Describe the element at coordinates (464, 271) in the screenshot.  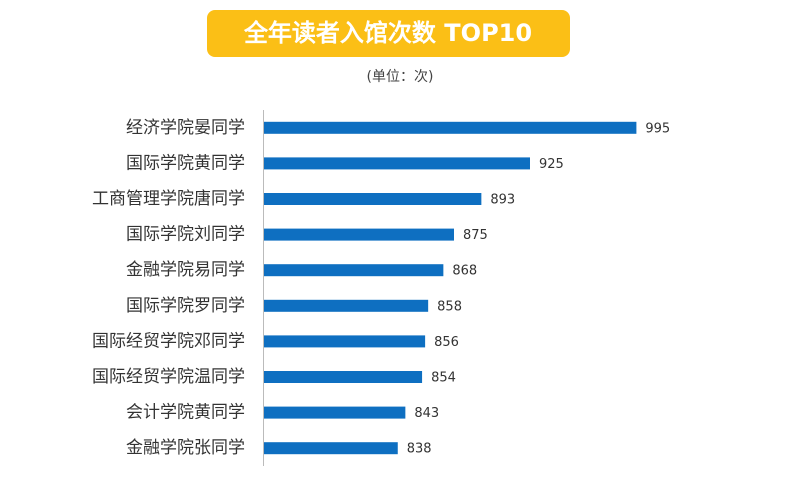
I see `value-label: 868` at that location.